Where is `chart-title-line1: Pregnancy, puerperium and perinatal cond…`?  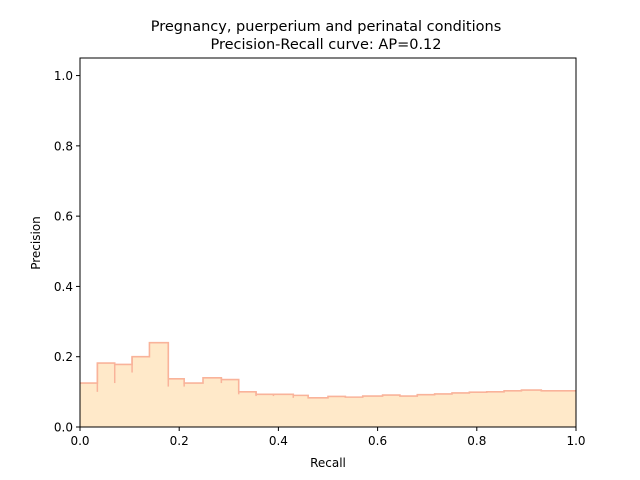
chart-title-line1: Pregnancy, puerperium and perinatal cond… is located at coordinates (326, 27).